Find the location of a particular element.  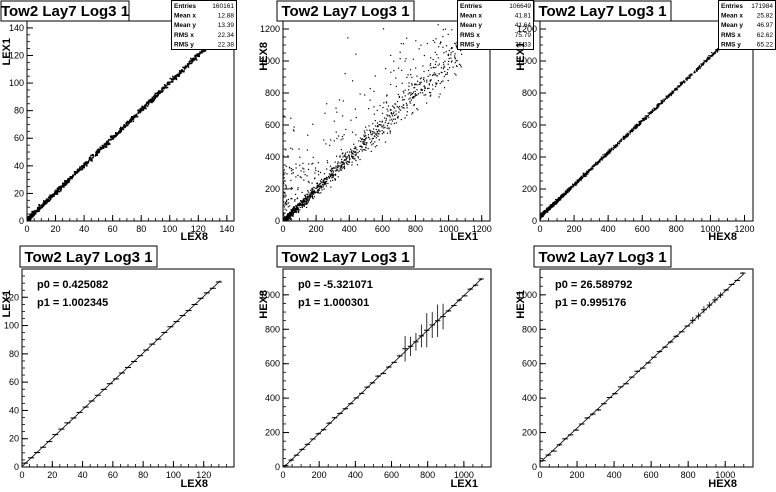

x-tick-label: 0 is located at coordinates (539, 475).